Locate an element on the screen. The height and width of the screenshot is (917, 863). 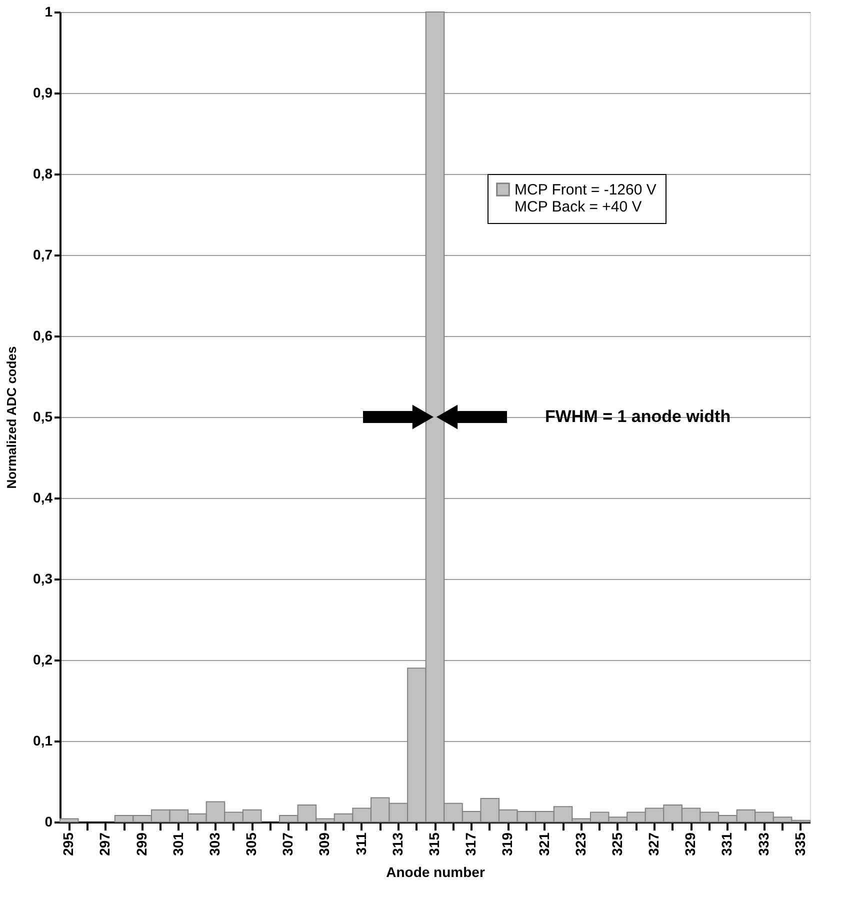
annotation: FWHM = 1 anode width is located at coordinates (638, 416).